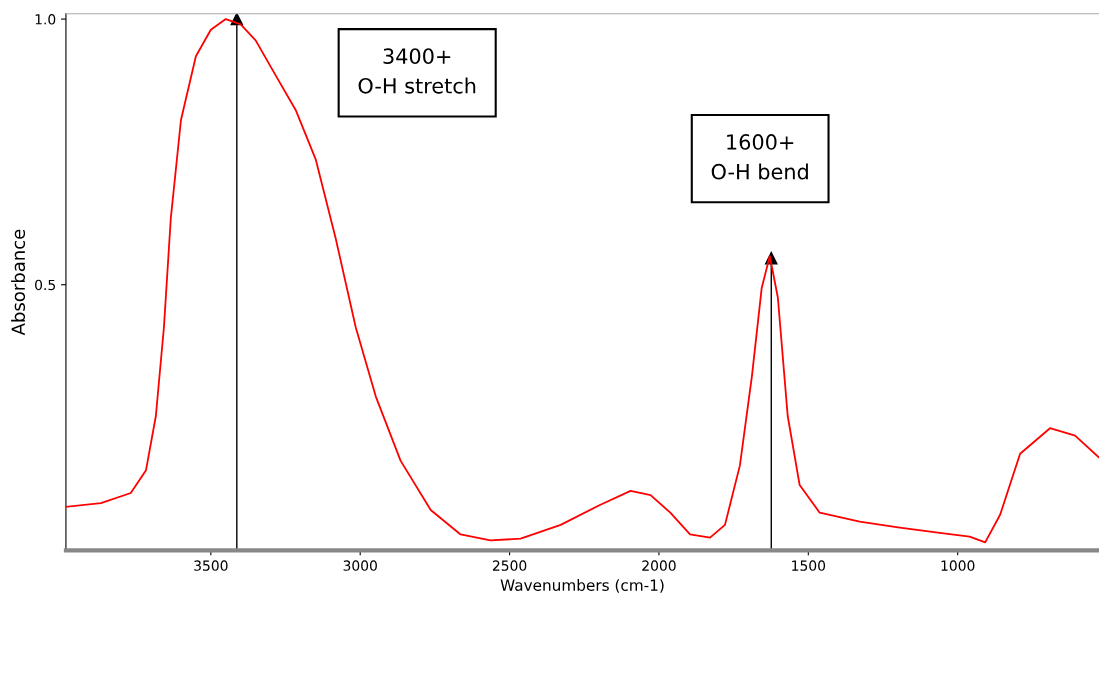 This screenshot has width=1099, height=688. Describe the element at coordinates (45, 19) in the screenshot. I see `y-tick-label: 1.0` at that location.